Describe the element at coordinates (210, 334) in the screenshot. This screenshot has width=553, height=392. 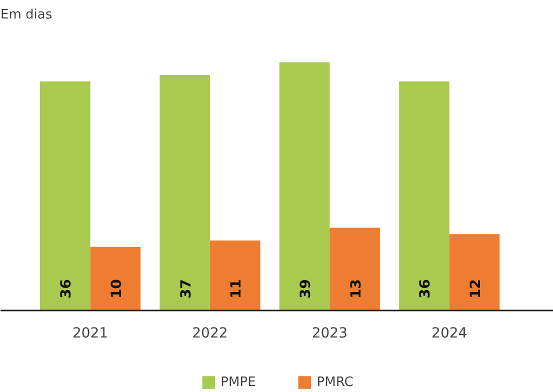
I see `x-tick-label: 2022` at that location.